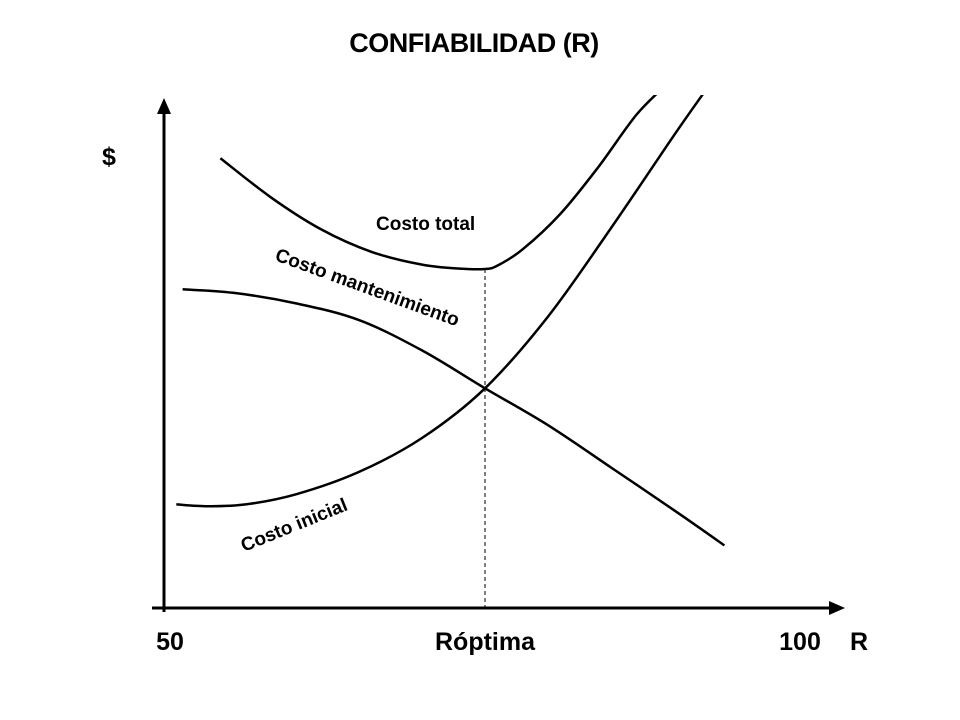  I want to click on x-tick-labels: 50 Róptima 100, so click(488, 642).